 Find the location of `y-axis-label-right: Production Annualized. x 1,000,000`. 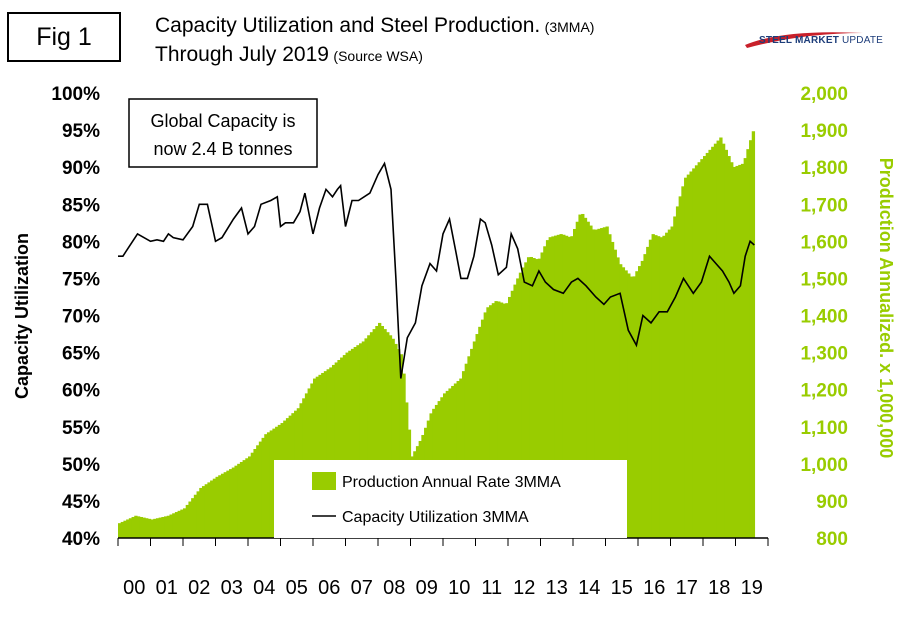

y-axis-label-right: Production Annualized. x 1,000,000 is located at coordinates (886, 308).